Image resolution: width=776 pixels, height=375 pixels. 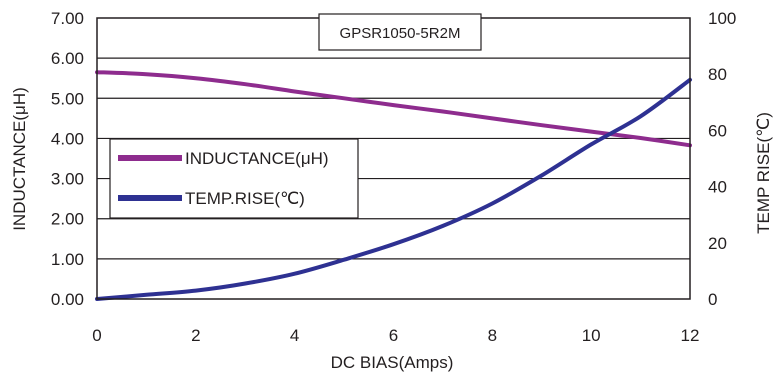 What do you see at coordinates (717, 74) in the screenshot?
I see `y2-tick-label: 80` at bounding box center [717, 74].